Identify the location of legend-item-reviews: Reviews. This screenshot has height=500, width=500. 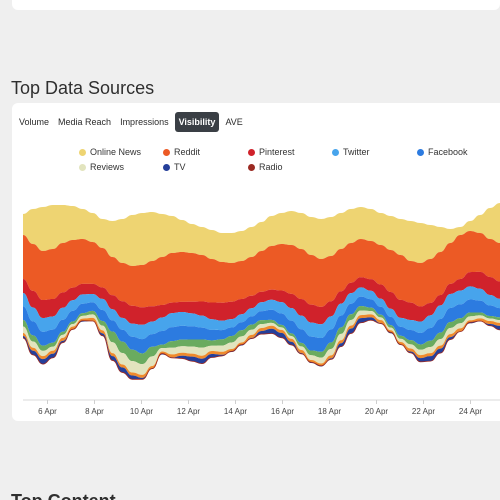
(101, 167).